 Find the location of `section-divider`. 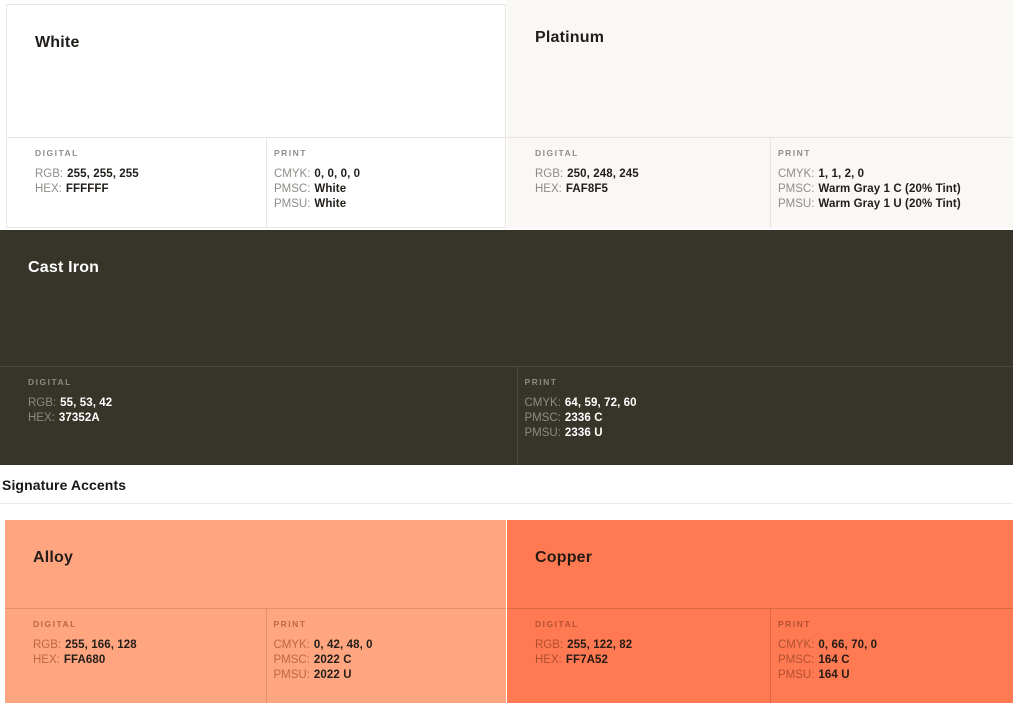

section-divider is located at coordinates (506, 503).